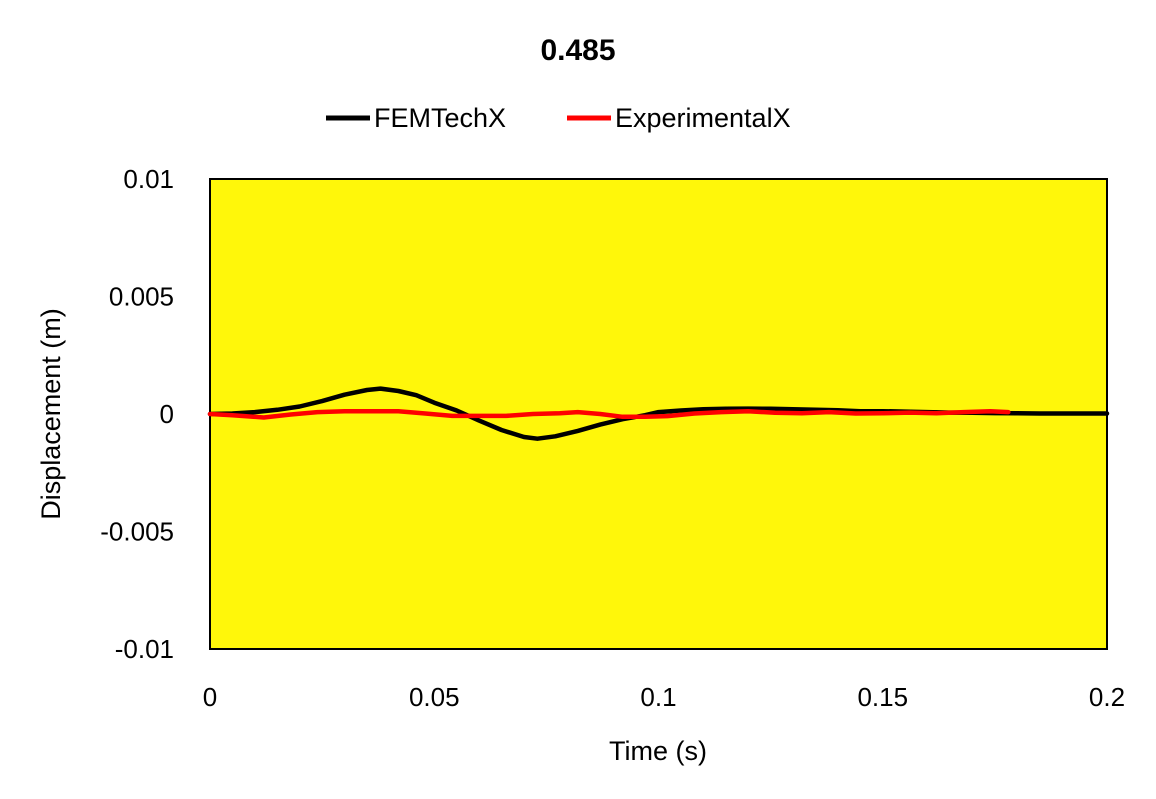 The height and width of the screenshot is (799, 1156). Describe the element at coordinates (577, 50) in the screenshot. I see `chart-title: 0.485` at that location.